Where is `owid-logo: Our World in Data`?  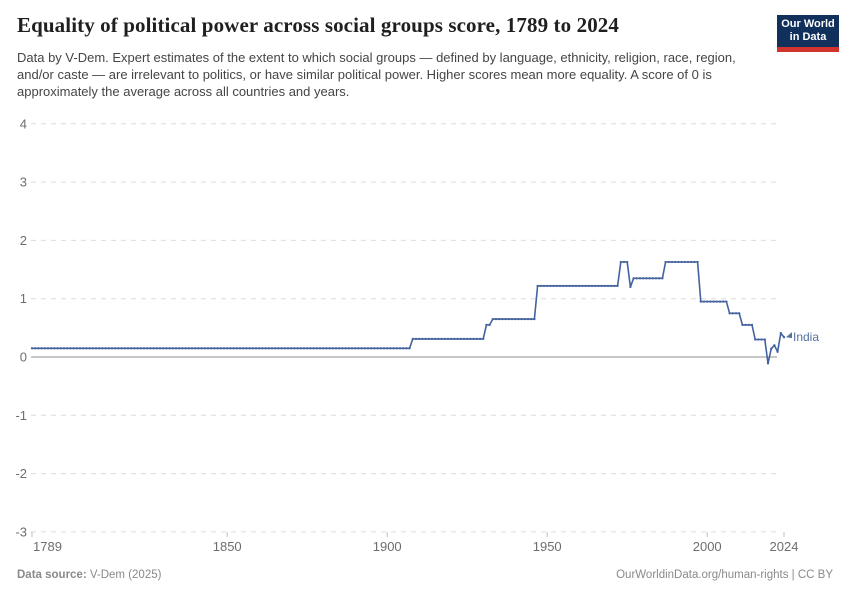
owid-logo: Our World in Data is located at coordinates (808, 31).